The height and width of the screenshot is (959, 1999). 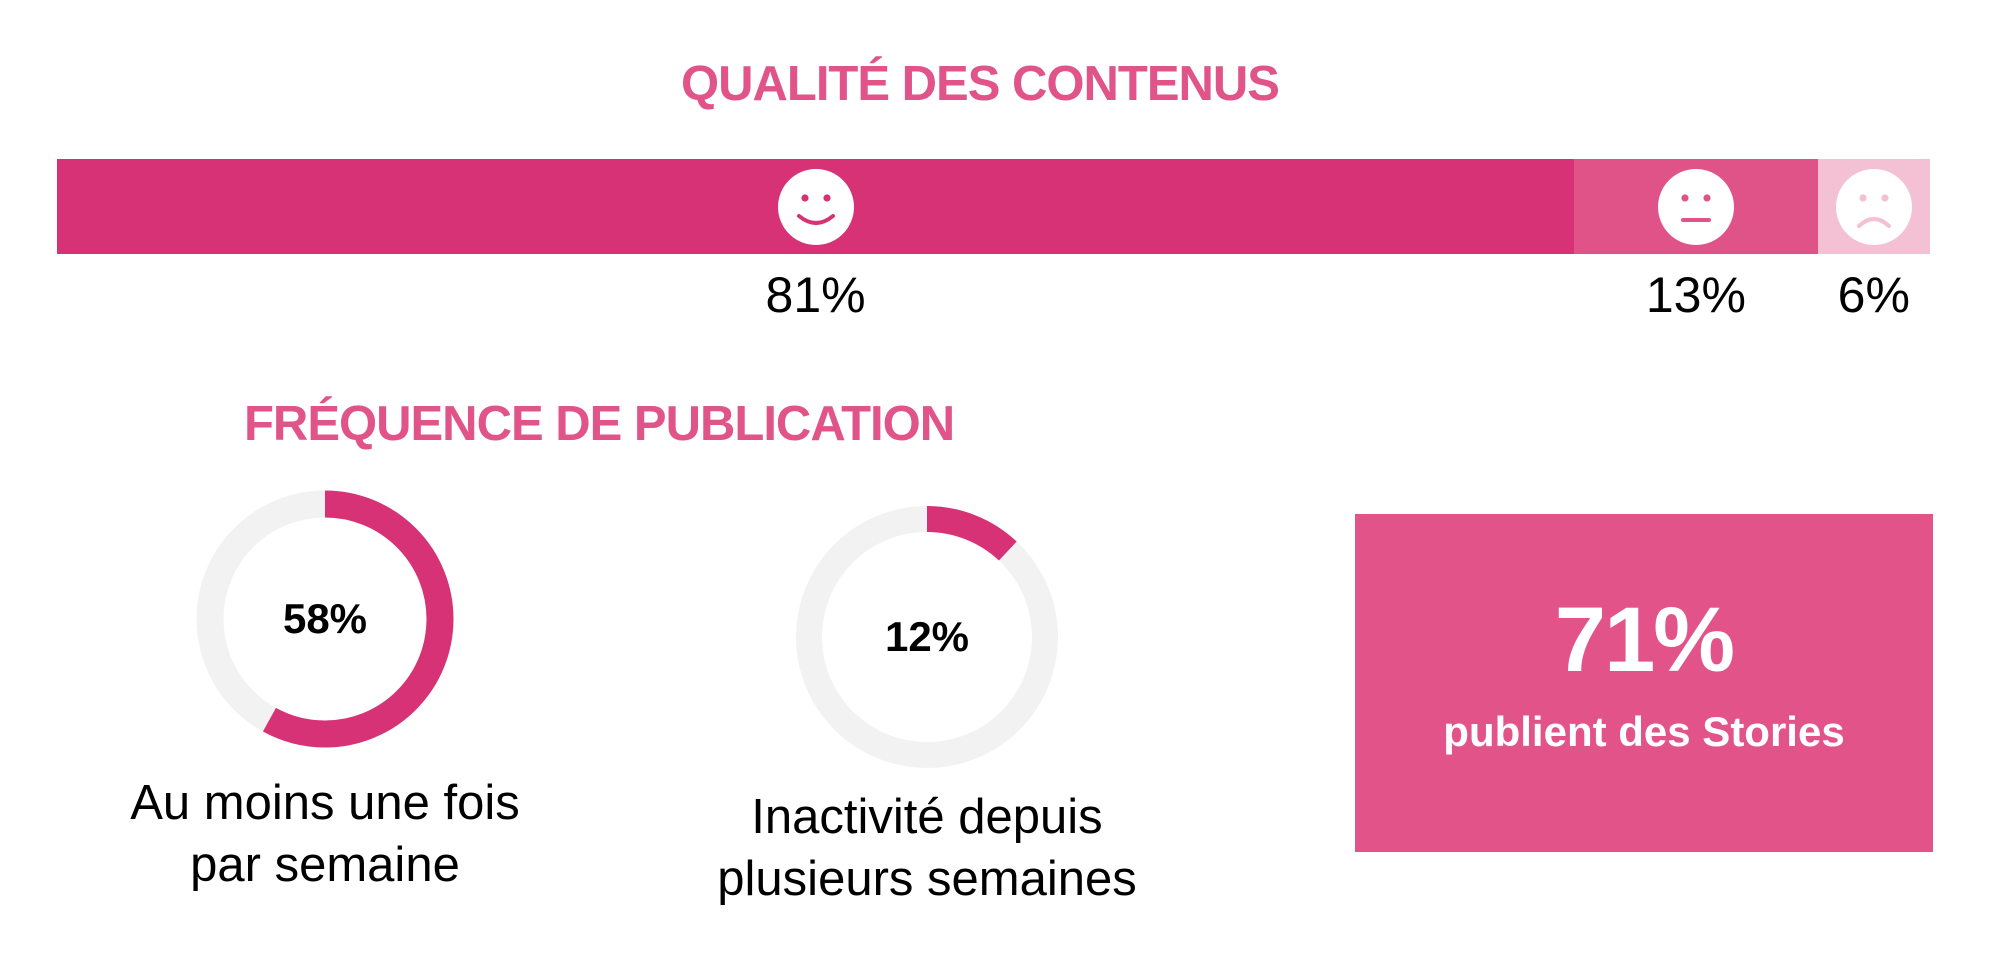 I want to click on donut-caption-line: plusieurs semaines, so click(x=927, y=879).